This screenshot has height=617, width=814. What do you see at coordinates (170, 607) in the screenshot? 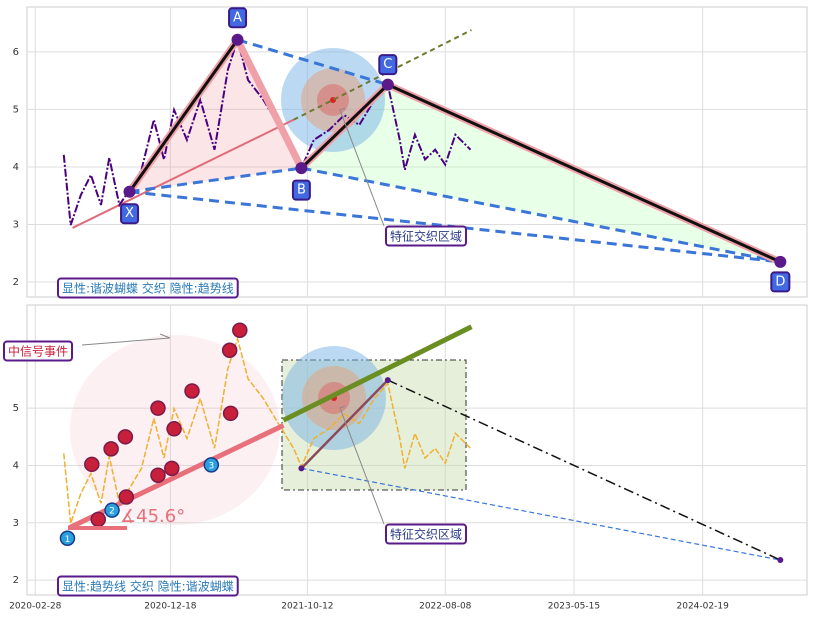
I see `x-tick-label: 2020-12-18` at bounding box center [170, 607].